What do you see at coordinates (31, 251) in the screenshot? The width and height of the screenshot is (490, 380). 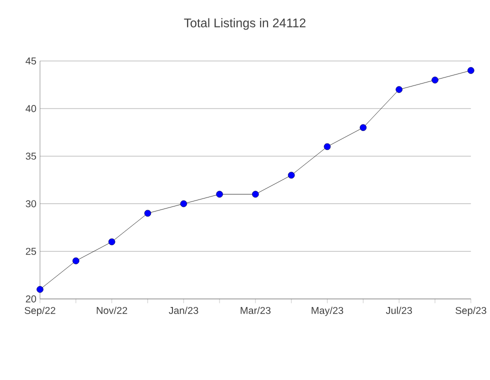 I see `y-tick-label: 25` at bounding box center [31, 251].